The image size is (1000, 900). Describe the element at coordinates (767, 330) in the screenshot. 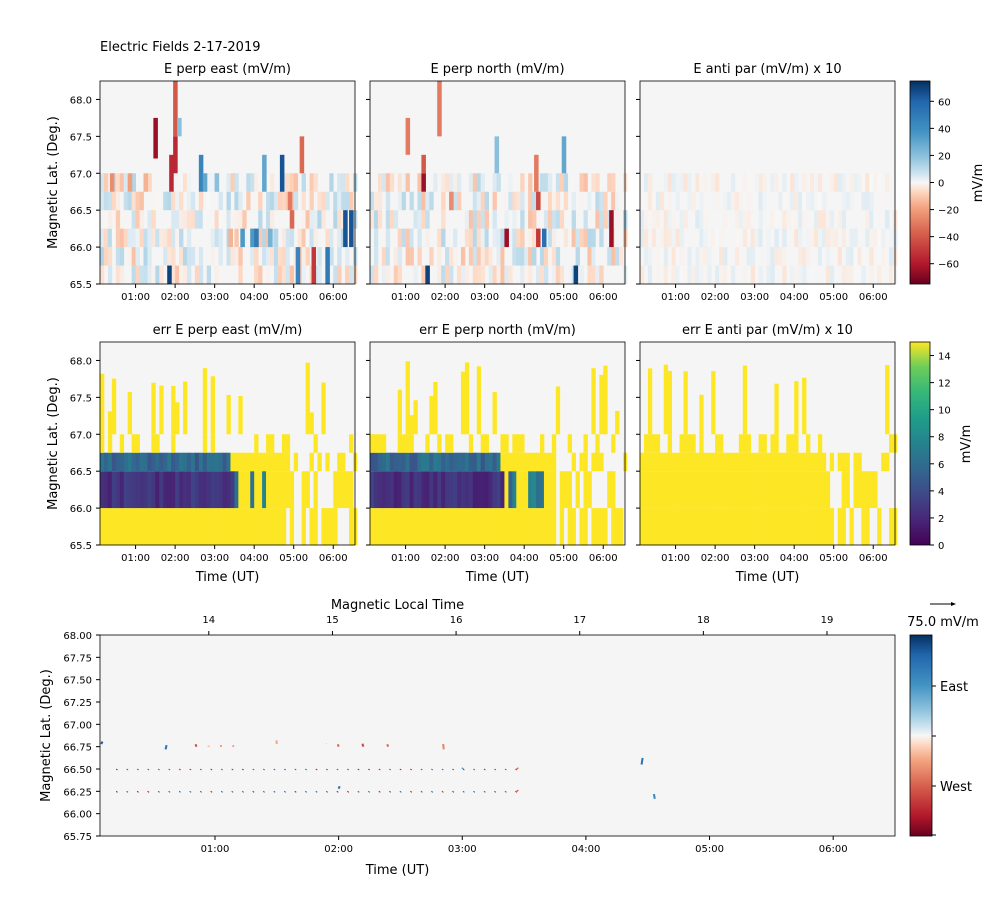

I see `panel-title: err E anti par (mV/m) x 10` at that location.